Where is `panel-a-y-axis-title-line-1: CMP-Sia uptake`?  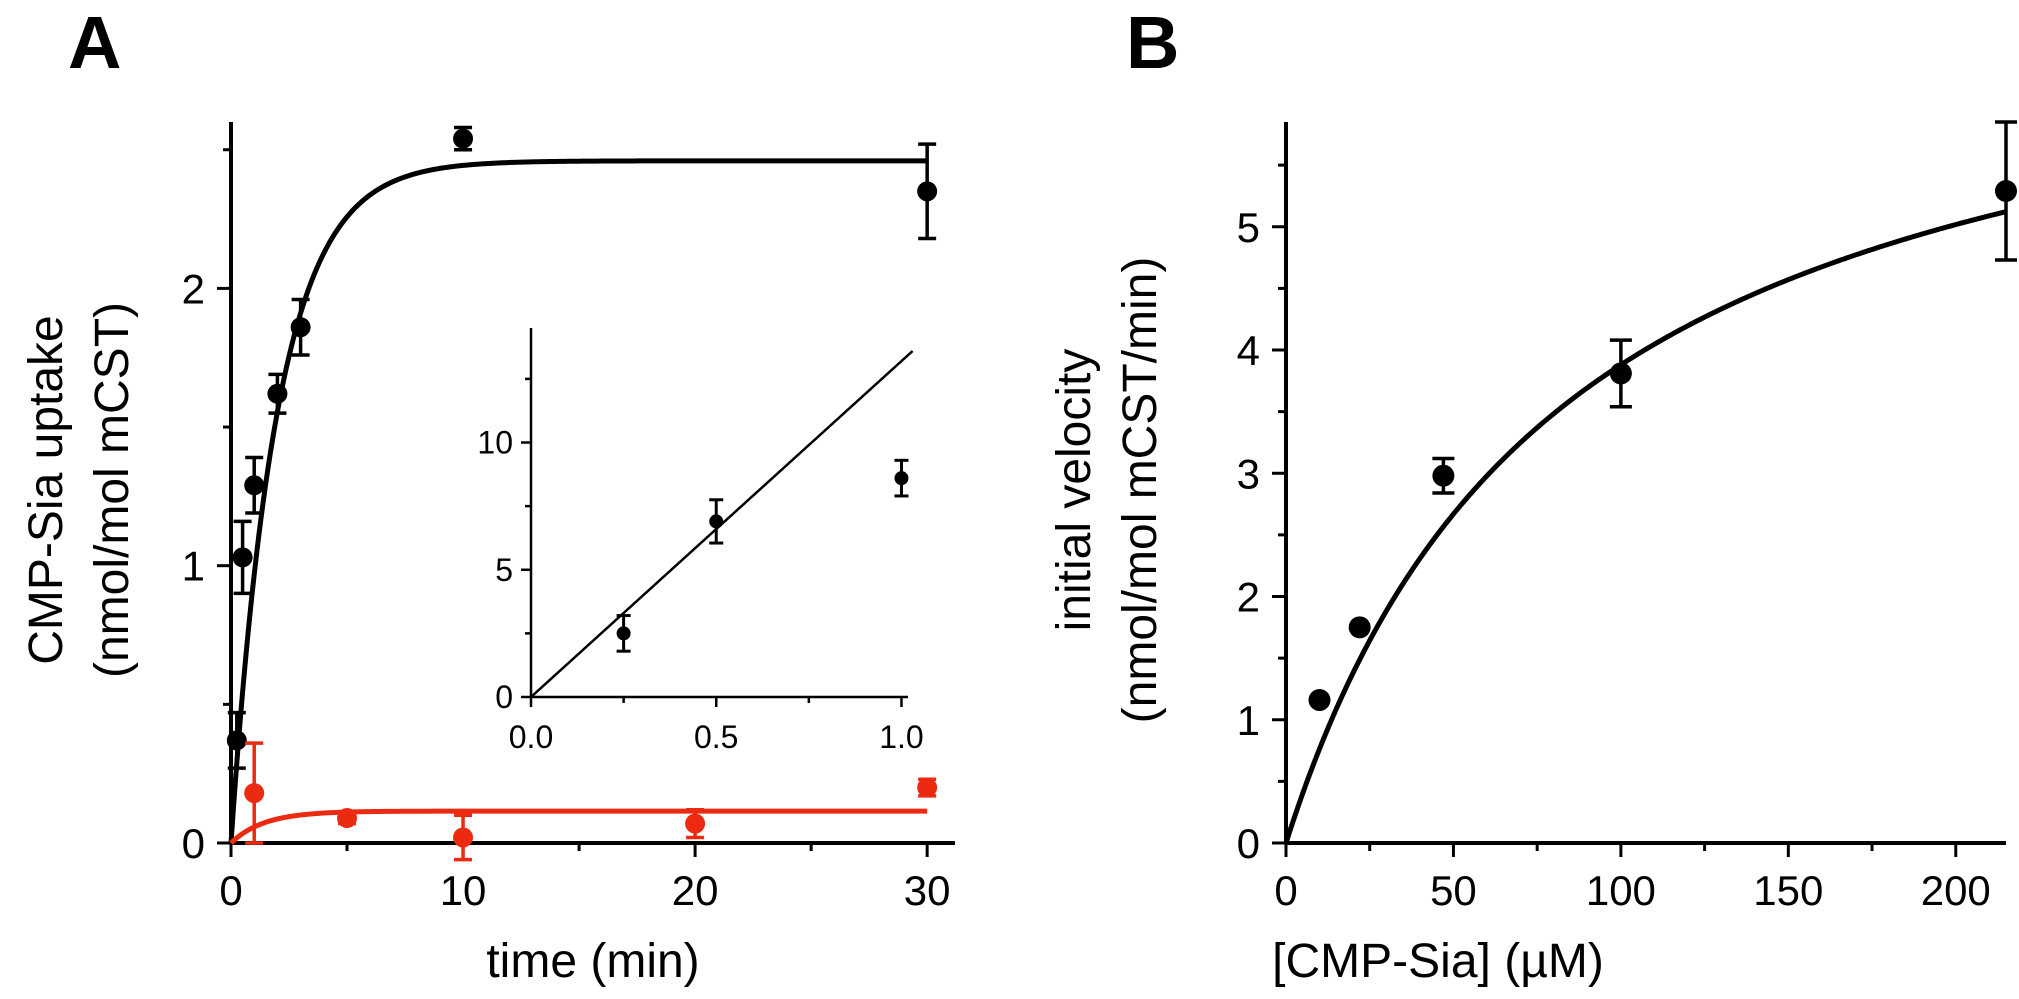
panel-a-y-axis-title-line-1: CMP-Sia uptake is located at coordinates (46, 489).